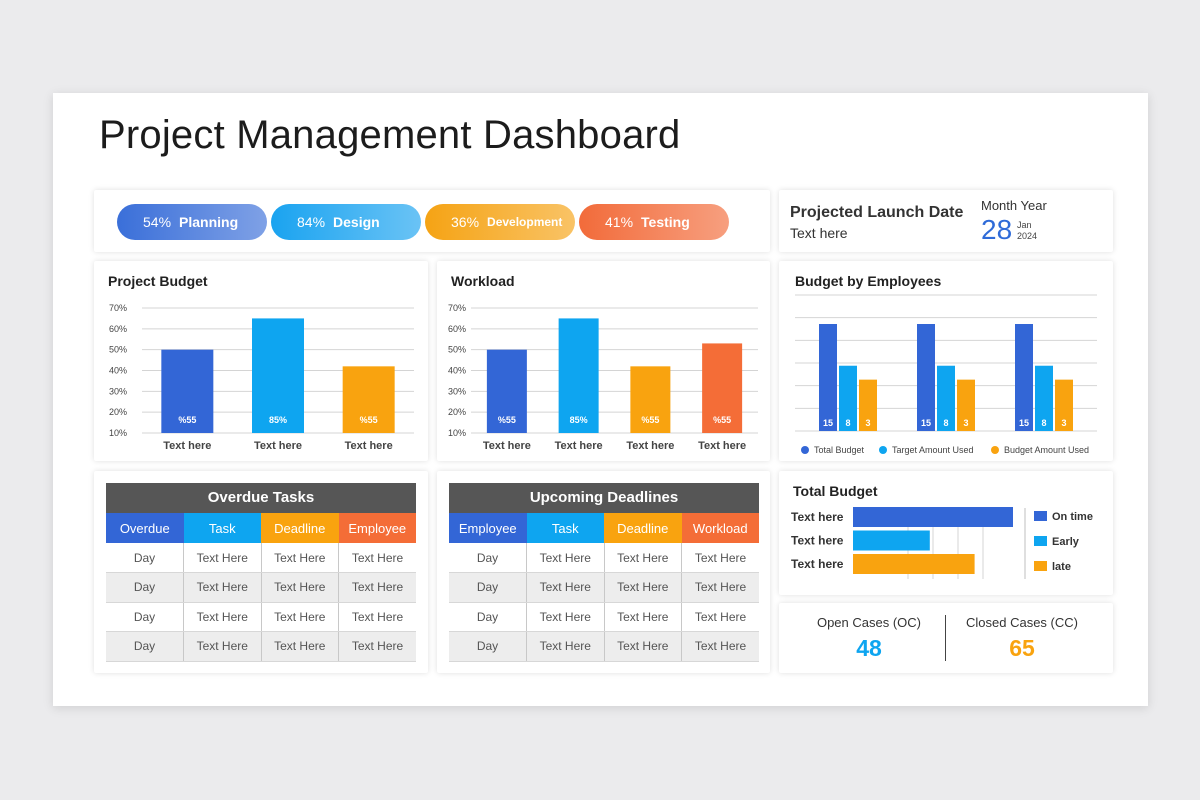 The height and width of the screenshot is (800, 1200). Describe the element at coordinates (457, 371) in the screenshot. I see `y-tick-label: 40%` at that location.